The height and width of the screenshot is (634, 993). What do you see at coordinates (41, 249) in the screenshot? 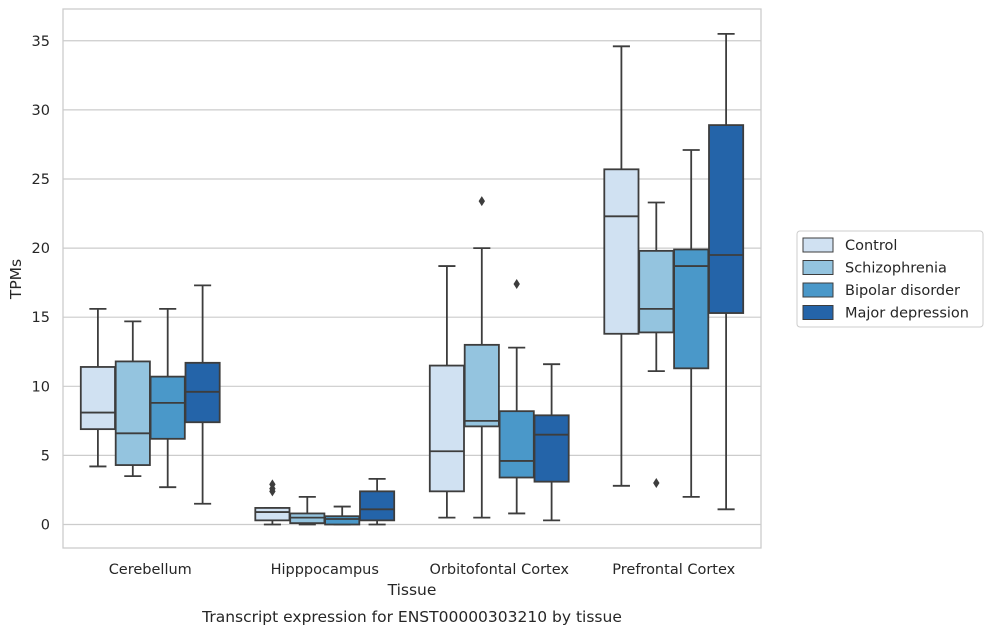
I see `y-tick-label: 20` at bounding box center [41, 249].